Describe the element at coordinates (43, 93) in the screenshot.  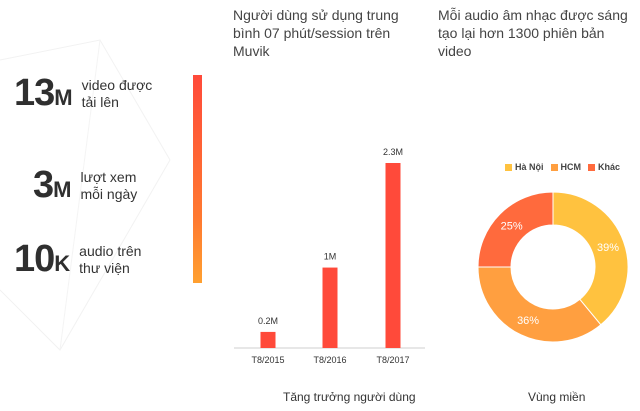
I see `stat-videos-value: 13M` at that location.